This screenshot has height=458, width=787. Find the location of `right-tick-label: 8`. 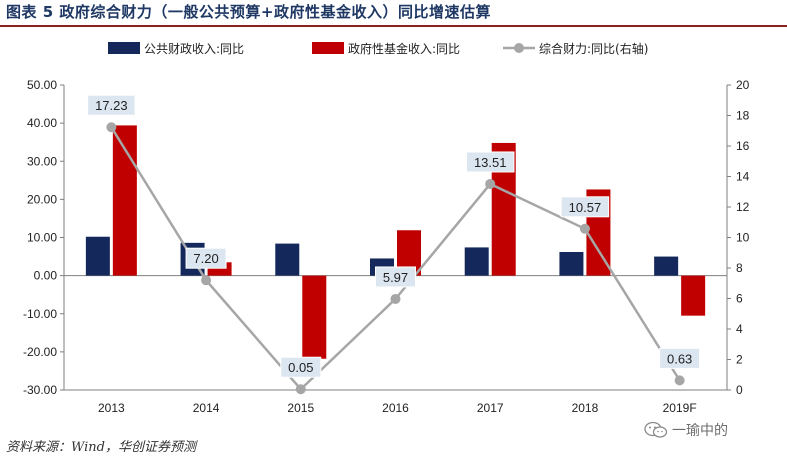

right-tick-label: 8 is located at coordinates (739, 268).